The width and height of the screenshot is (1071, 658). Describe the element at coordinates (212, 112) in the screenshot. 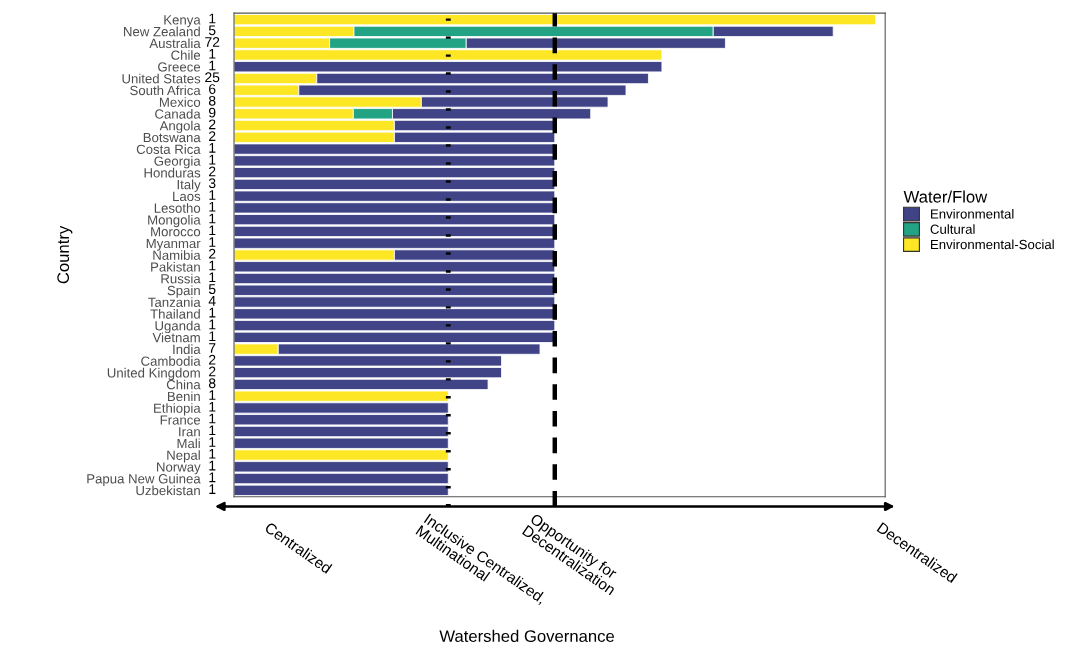

I see `text: 9` at that location.